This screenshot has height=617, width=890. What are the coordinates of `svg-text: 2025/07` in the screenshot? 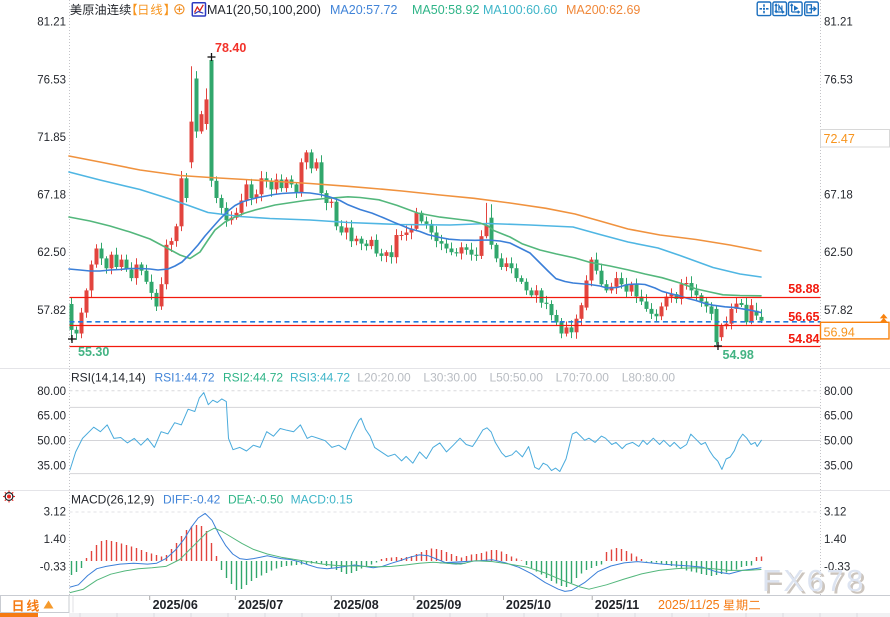 It's located at (260, 605).